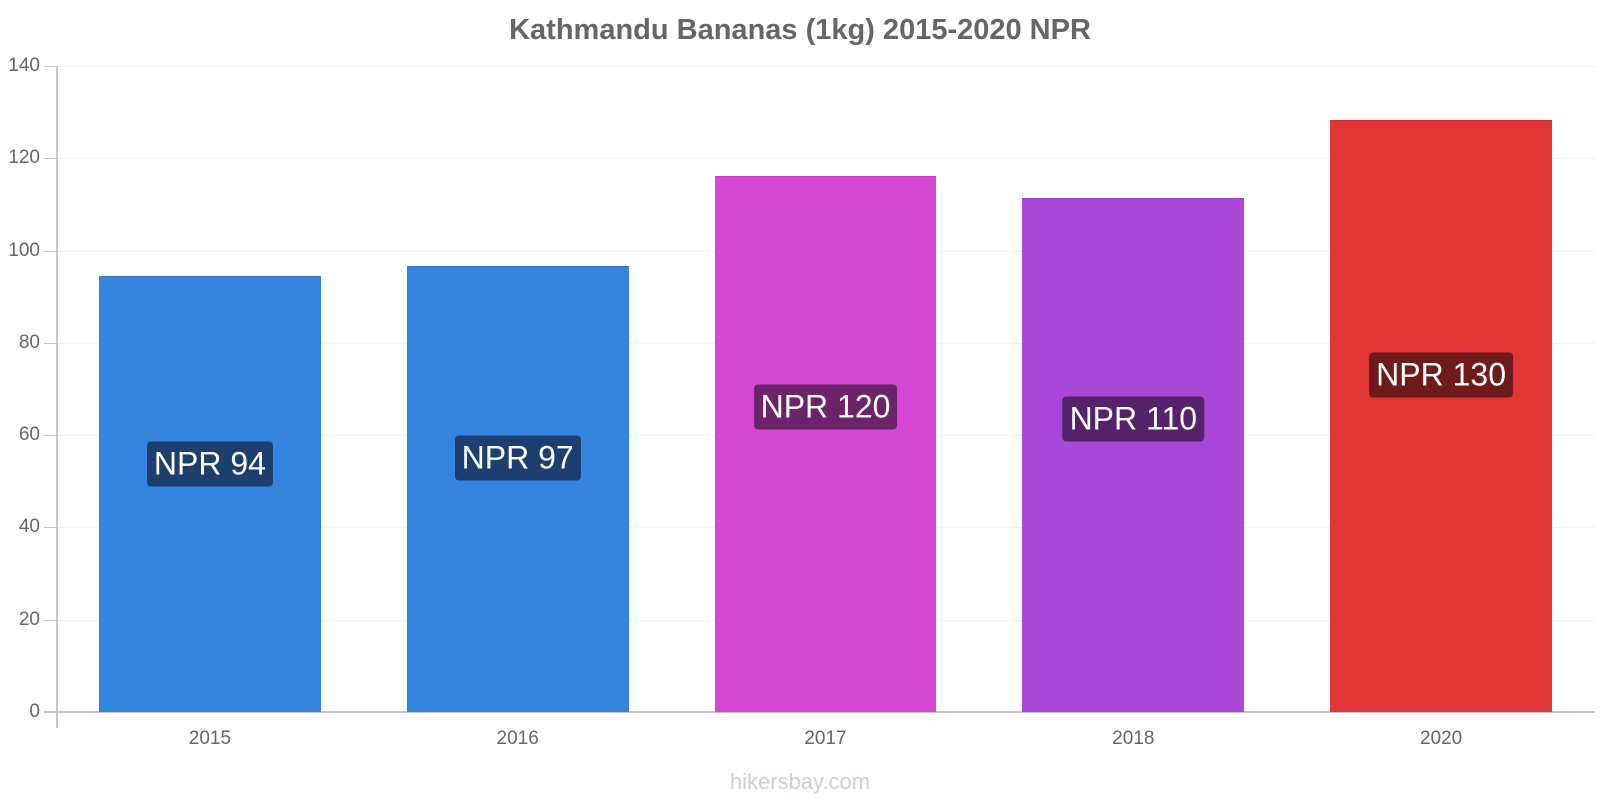 The width and height of the screenshot is (1600, 800). I want to click on bar-value-label: NPR 110, so click(1133, 419).